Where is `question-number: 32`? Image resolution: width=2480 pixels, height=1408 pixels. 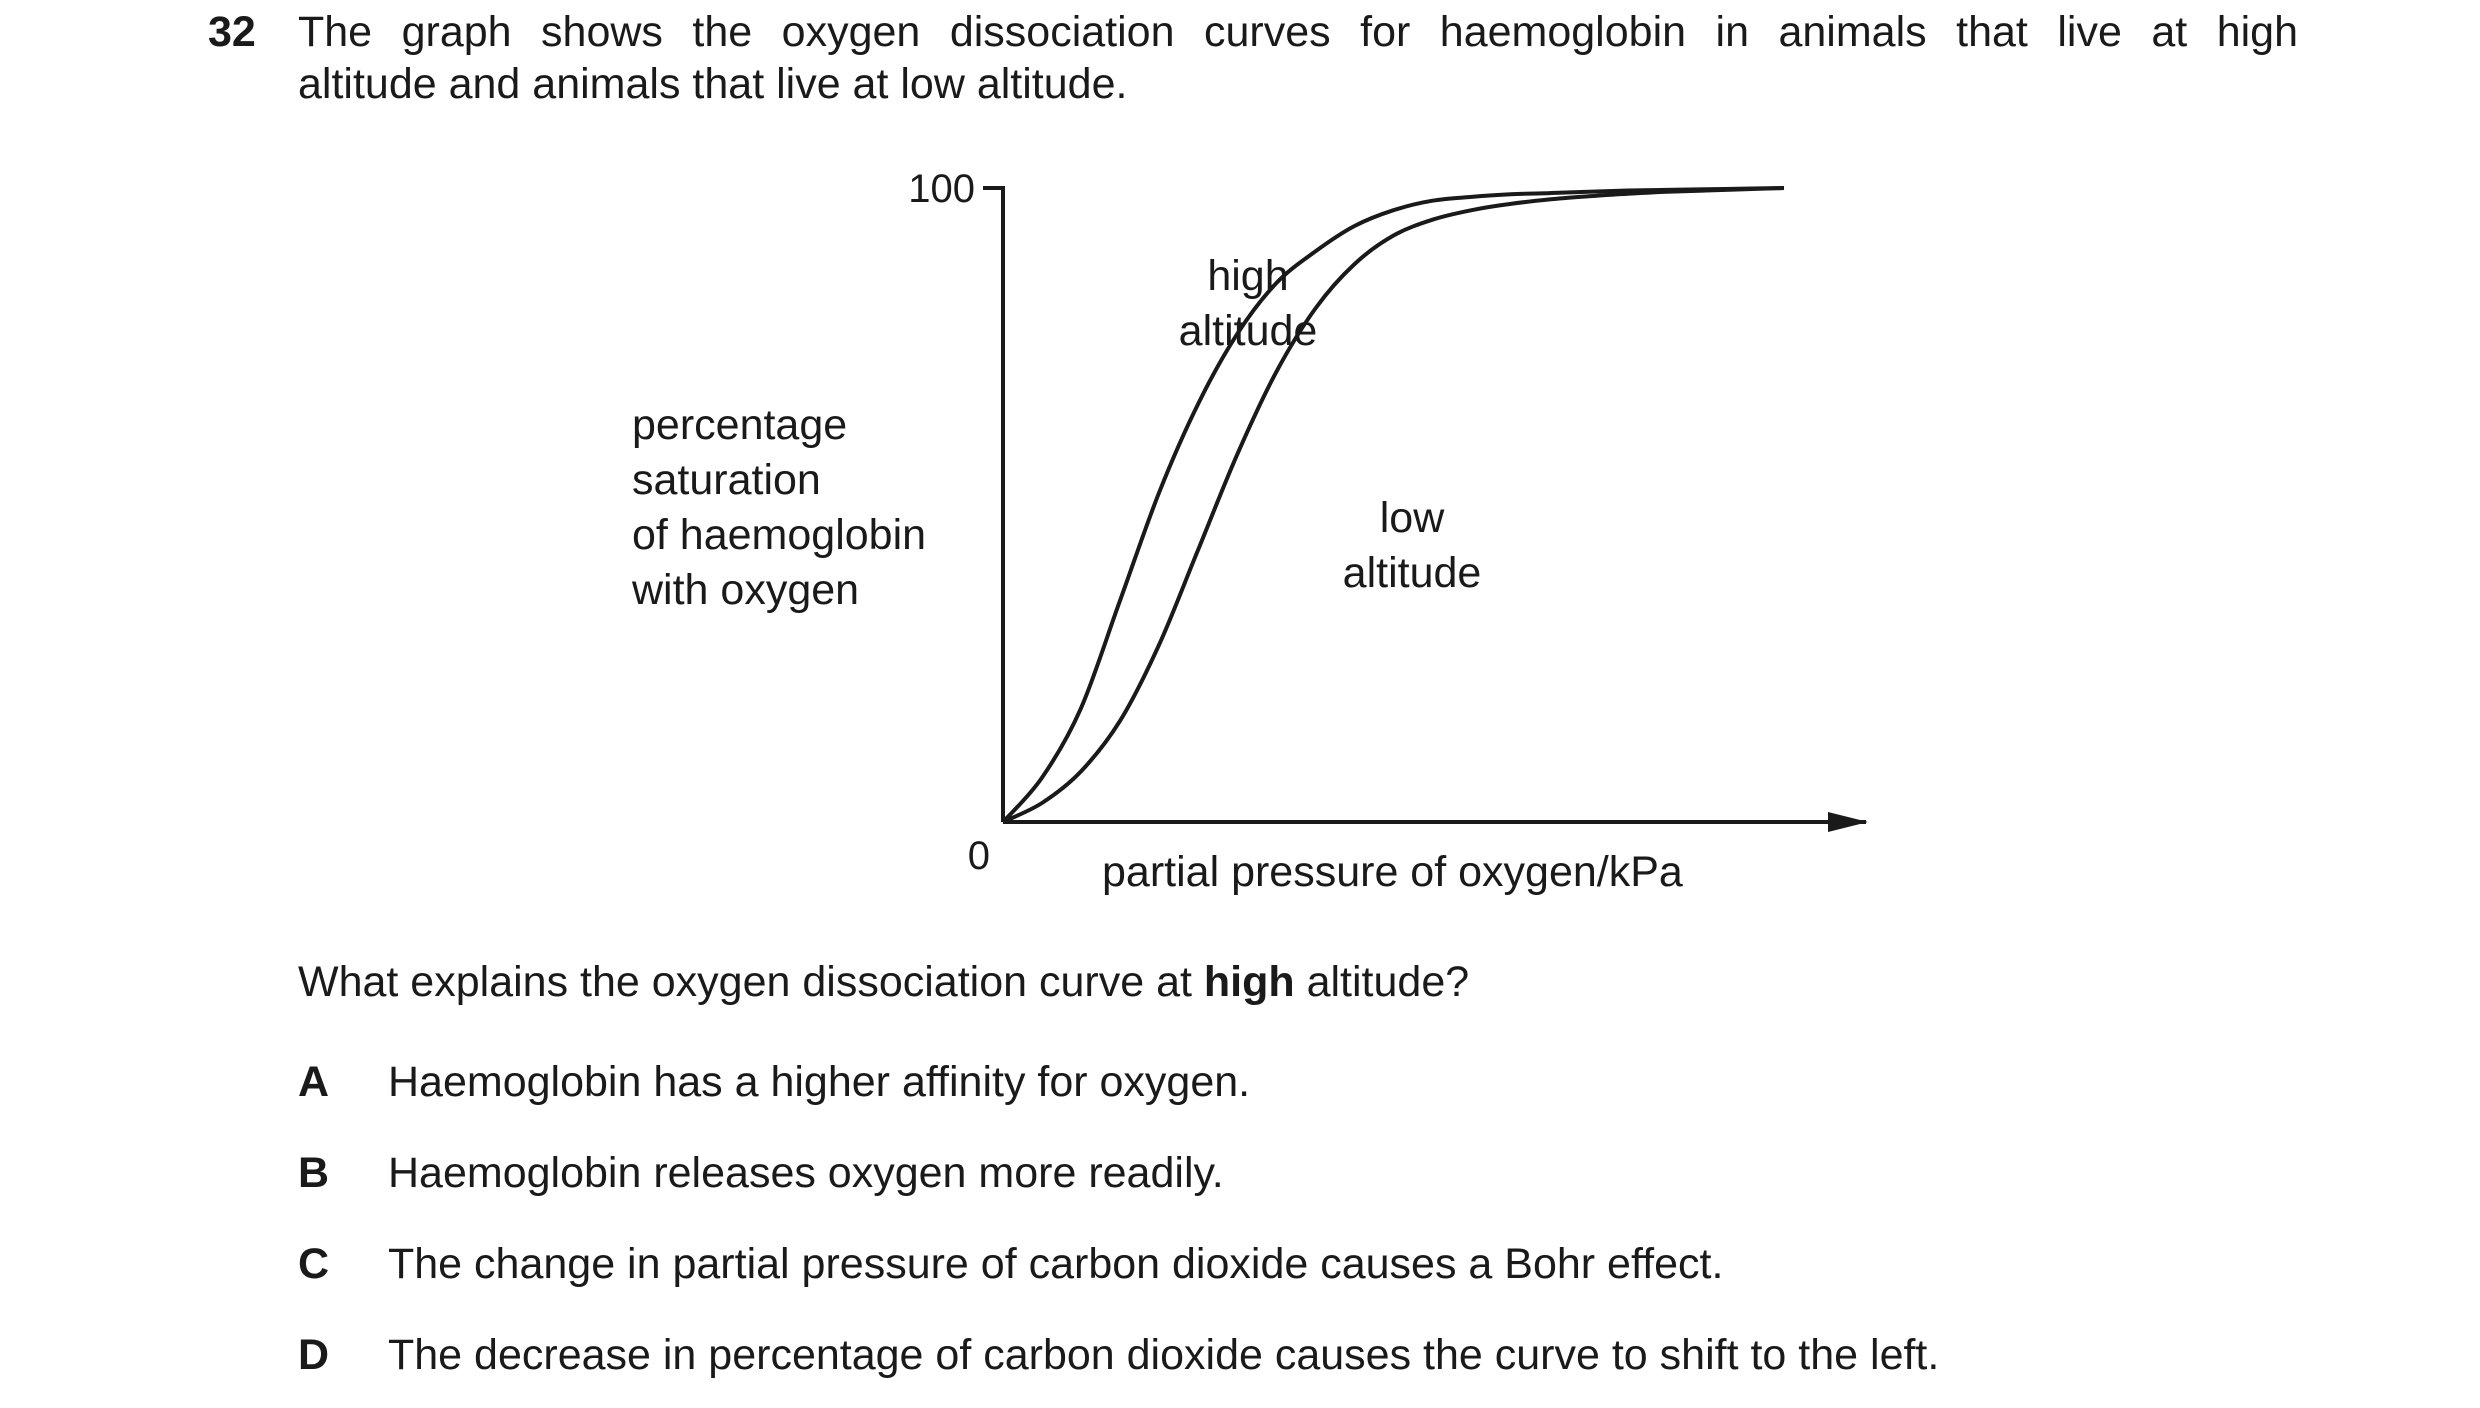 question-number: 32 is located at coordinates (232, 32).